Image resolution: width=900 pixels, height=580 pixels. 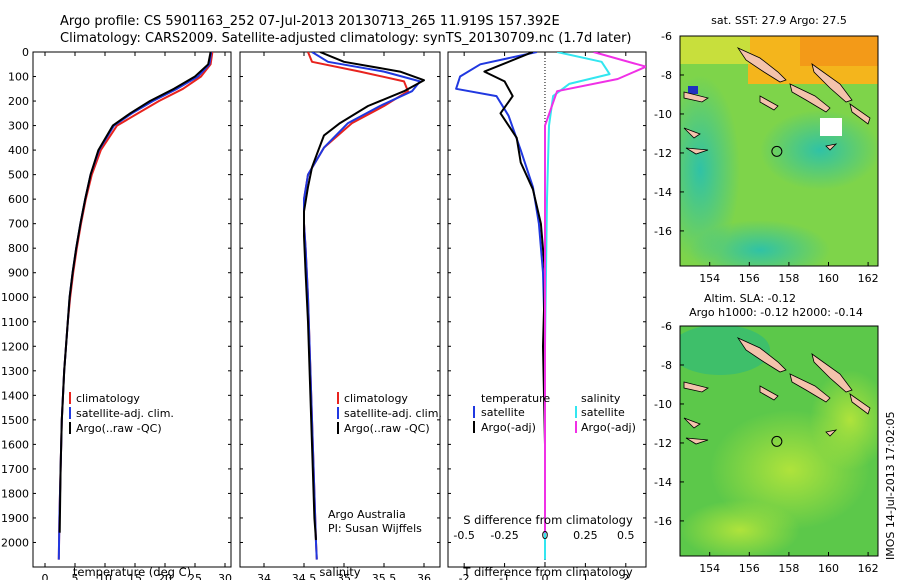 What do you see at coordinates (760, 243) in the screenshot?
I see `sst-cool-region-south` at bounding box center [760, 243].